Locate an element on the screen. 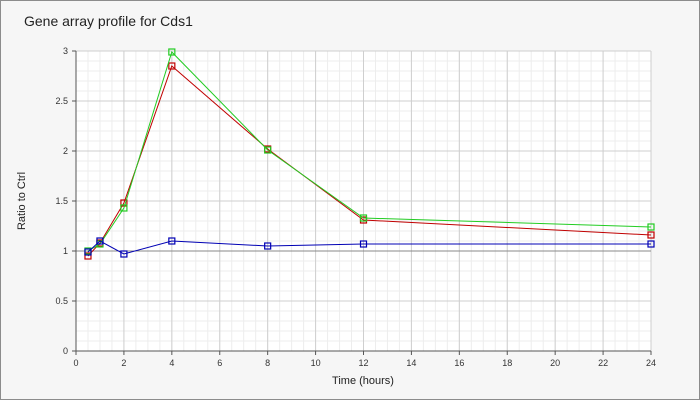 The height and width of the screenshot is (400, 700). y-tick-label: 1.5 is located at coordinates (61, 201).